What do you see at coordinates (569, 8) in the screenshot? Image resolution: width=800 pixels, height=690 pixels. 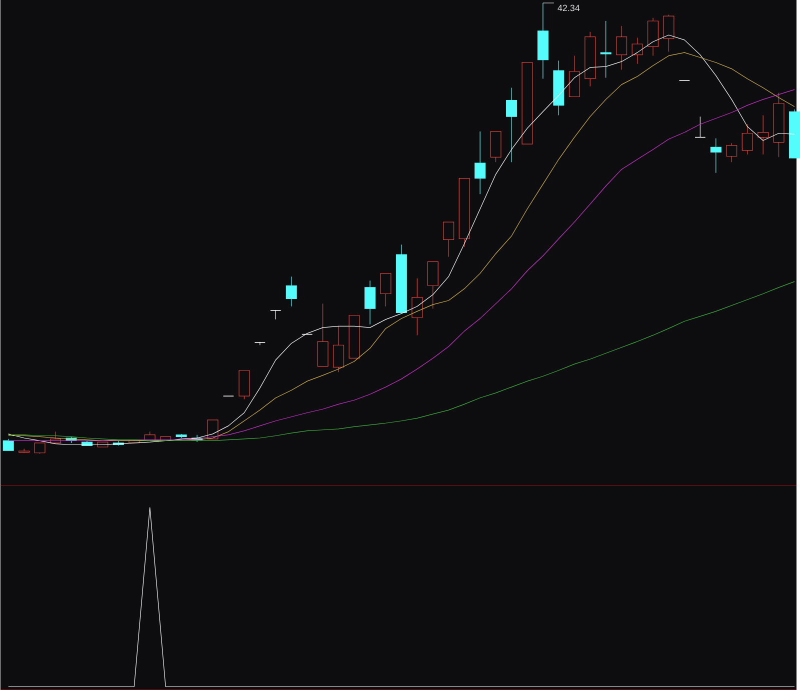 I see `annotation: 42.34` at bounding box center [569, 8].